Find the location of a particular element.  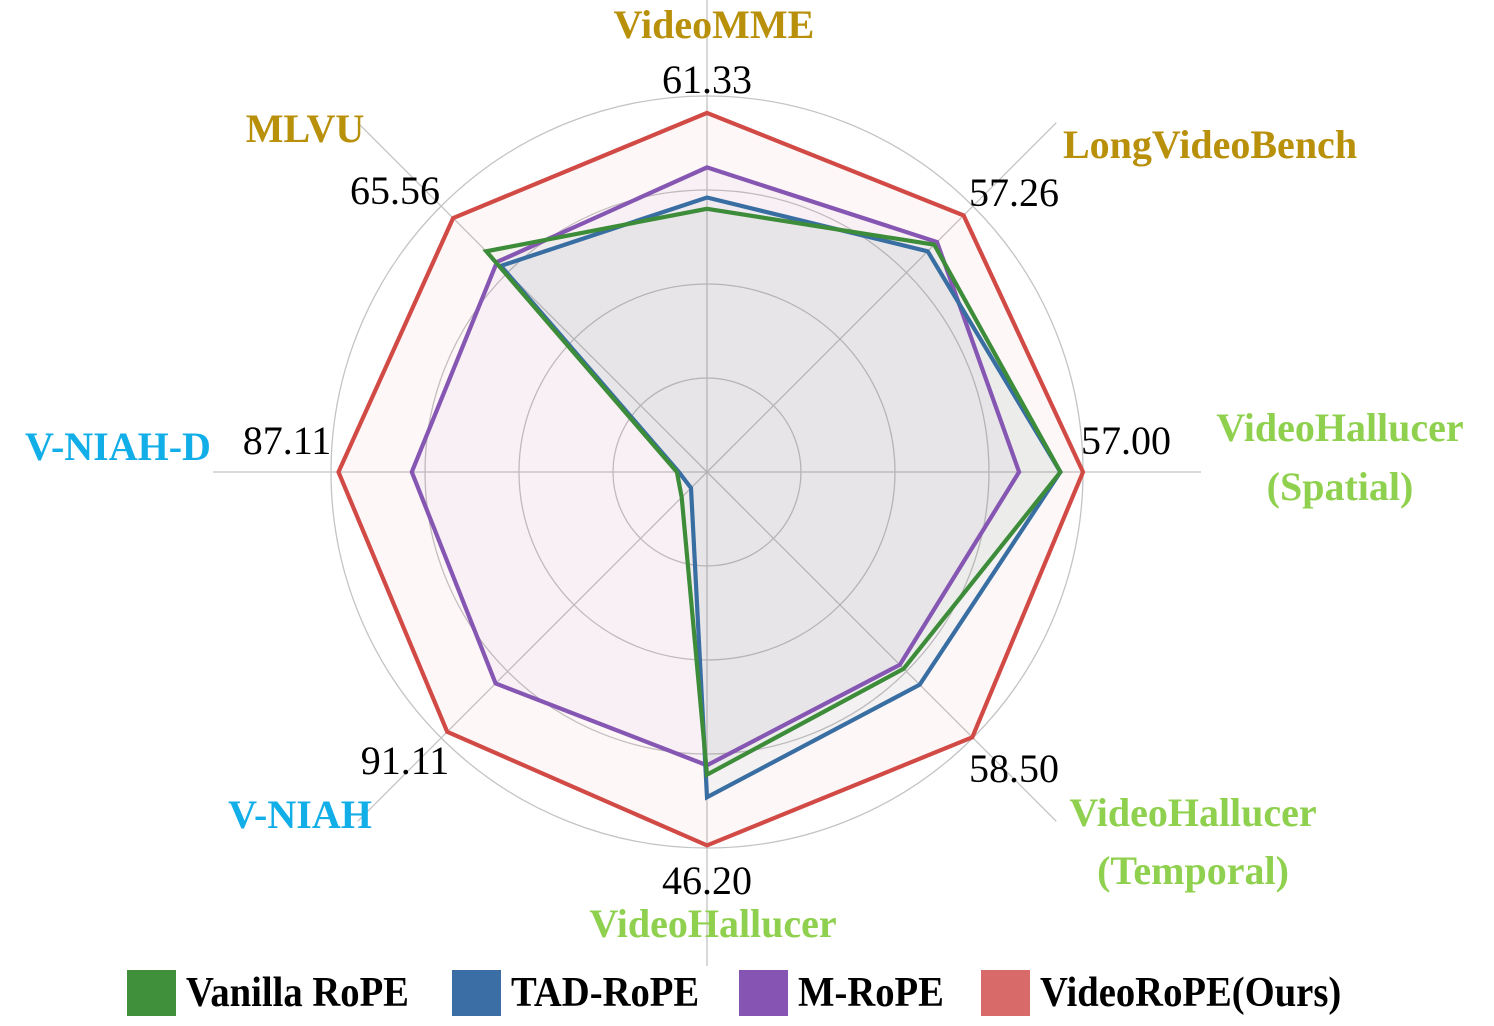

axis-label: V-NIAH is located at coordinates (300, 814).